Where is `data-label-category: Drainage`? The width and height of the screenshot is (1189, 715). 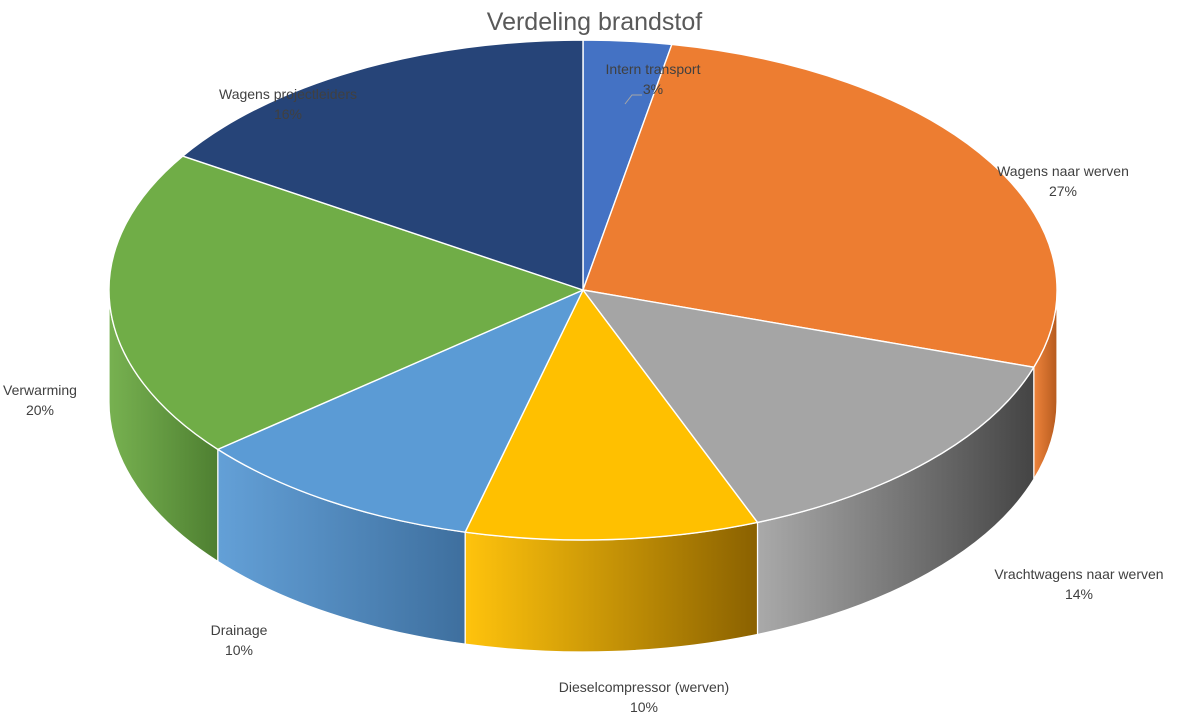
data-label-category: Drainage is located at coordinates (239, 630).